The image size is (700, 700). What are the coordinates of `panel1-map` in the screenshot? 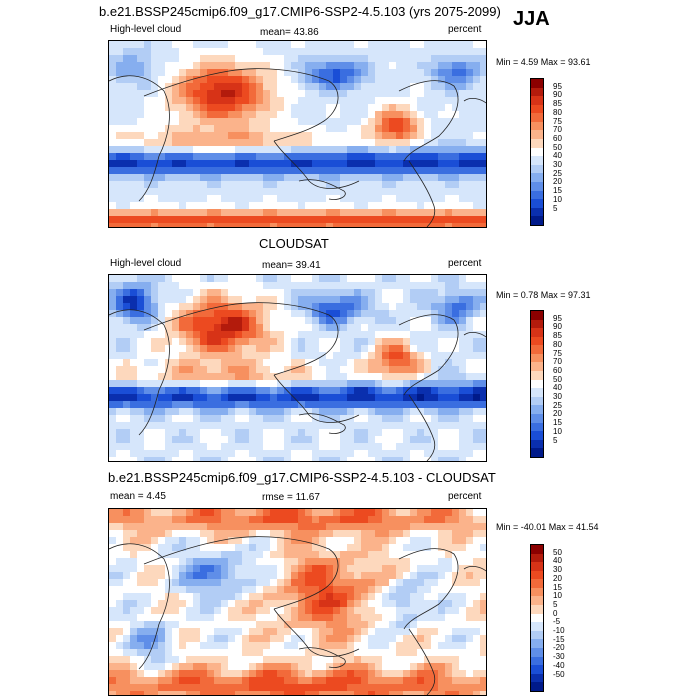 It's located at (297, 134).